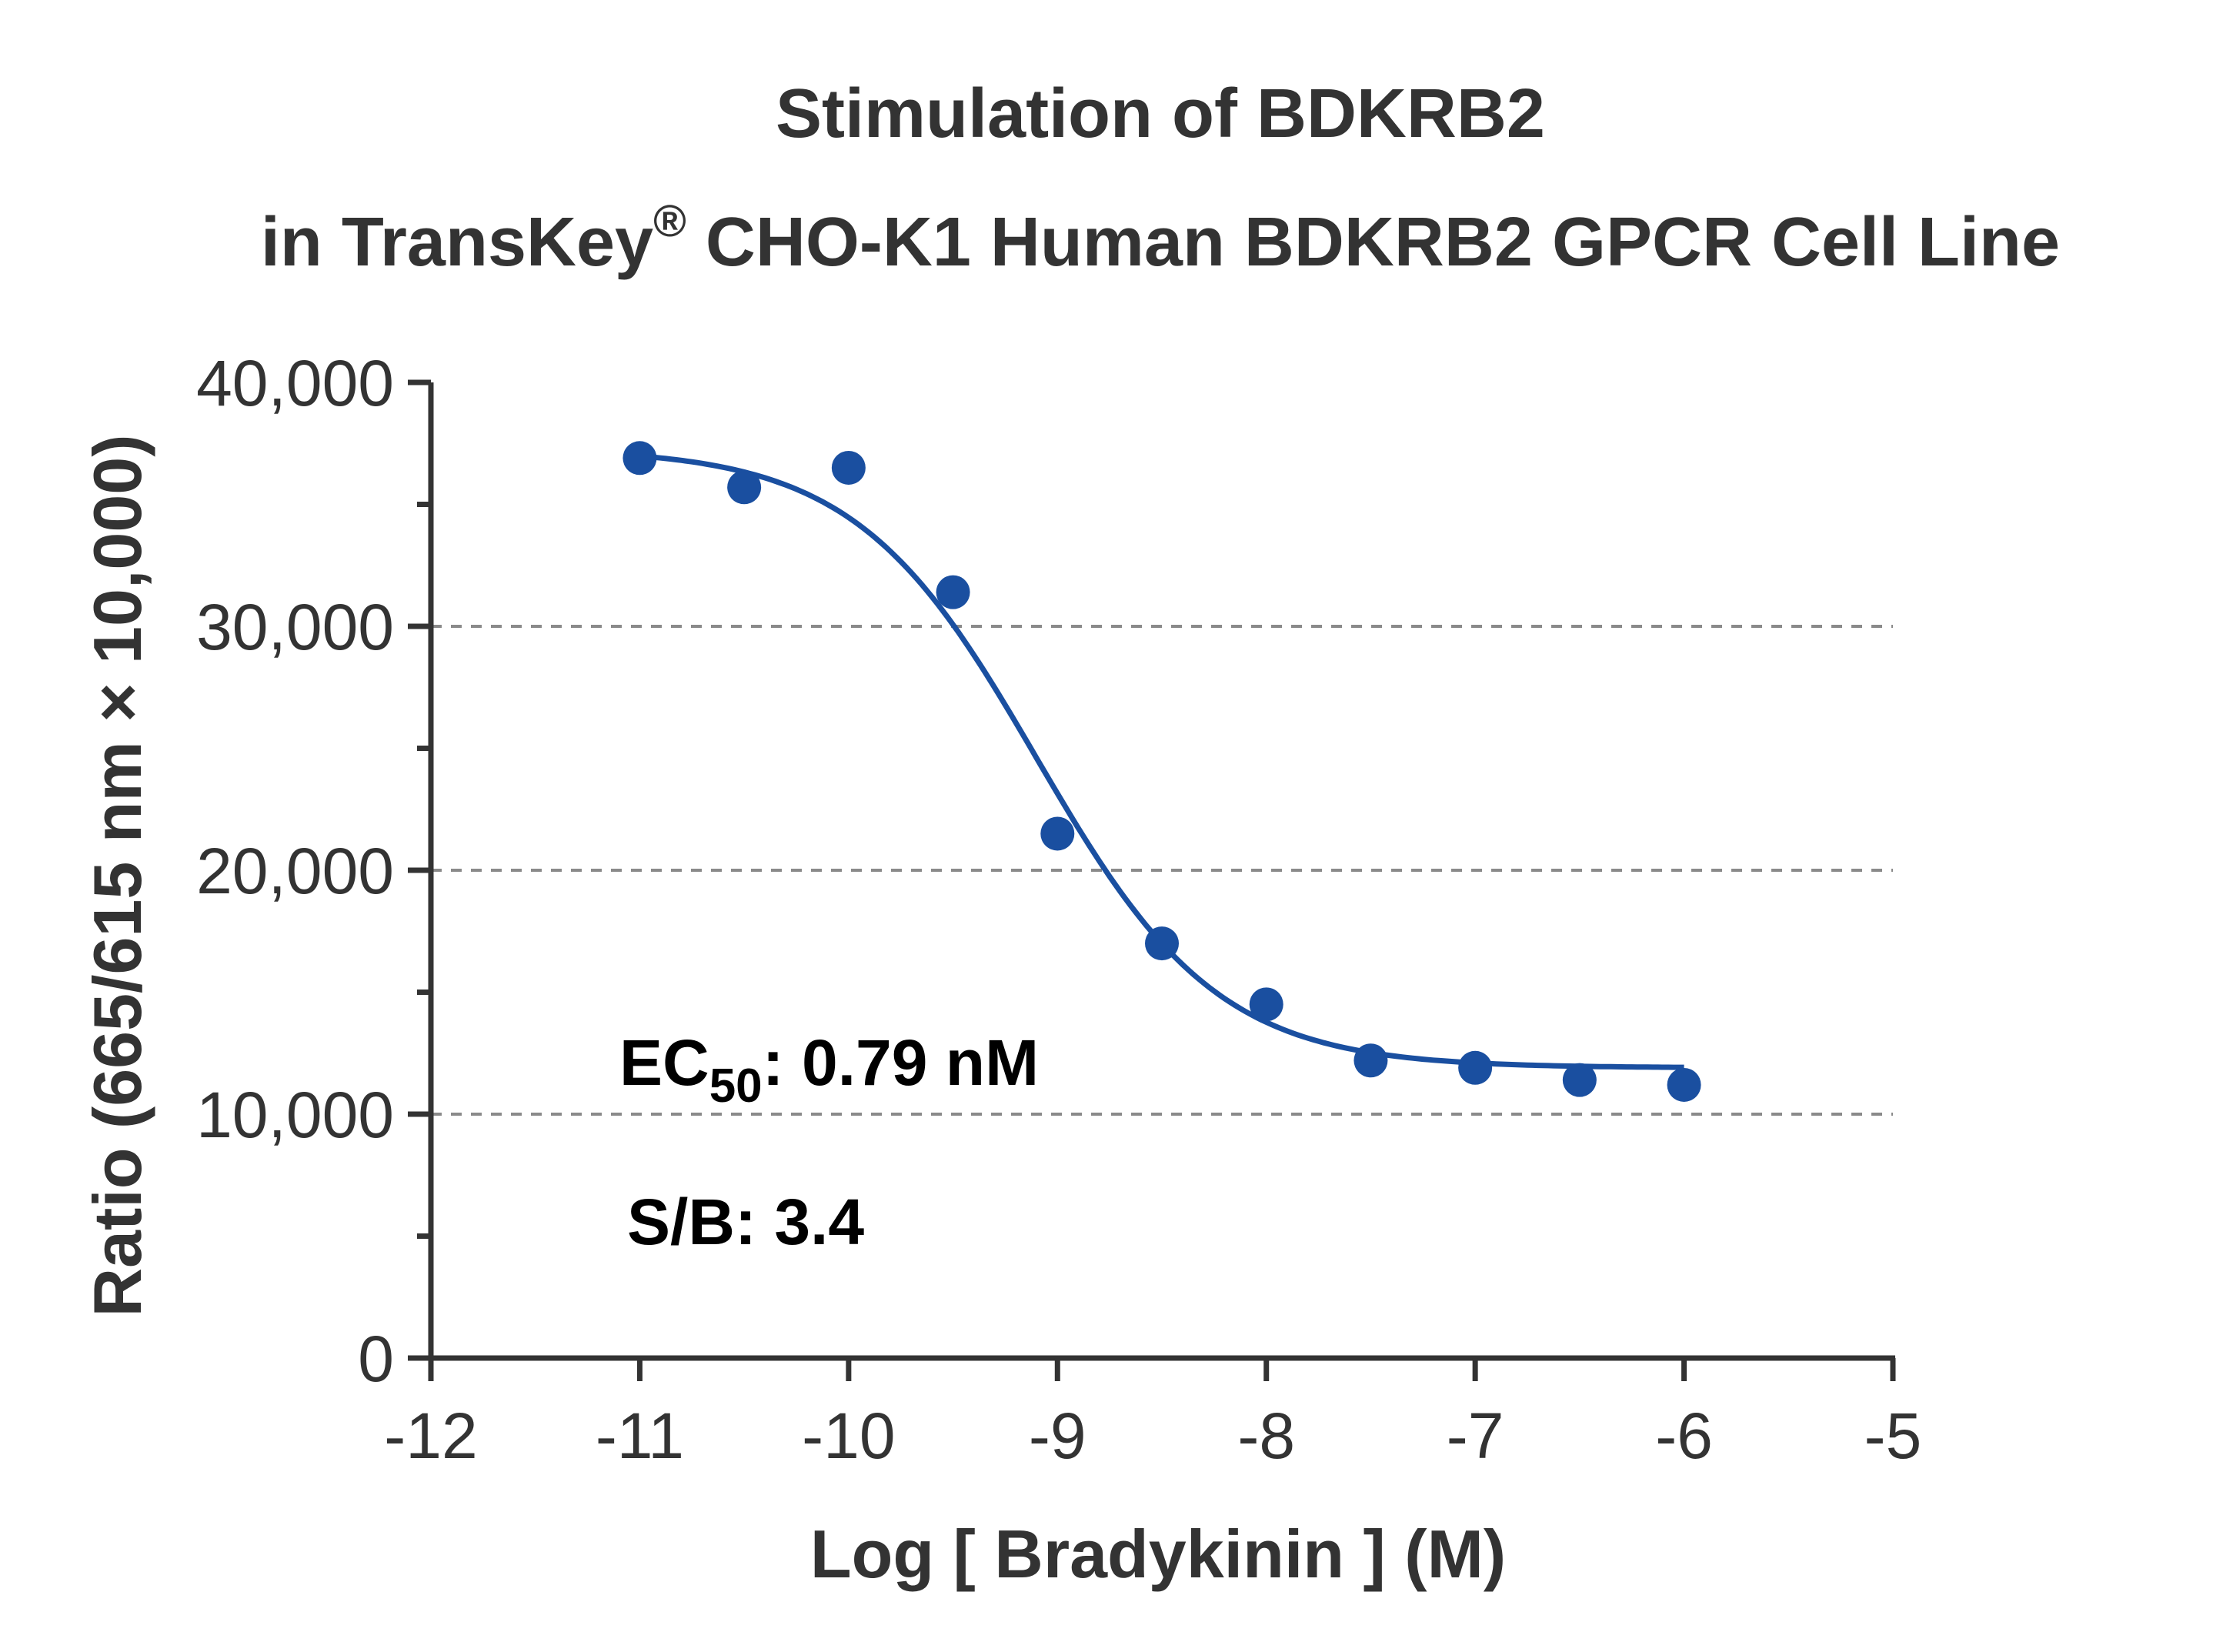 The image size is (2213, 1652). What do you see at coordinates (295, 383) in the screenshot?
I see `y-tick-label: 40,000` at bounding box center [295, 383].